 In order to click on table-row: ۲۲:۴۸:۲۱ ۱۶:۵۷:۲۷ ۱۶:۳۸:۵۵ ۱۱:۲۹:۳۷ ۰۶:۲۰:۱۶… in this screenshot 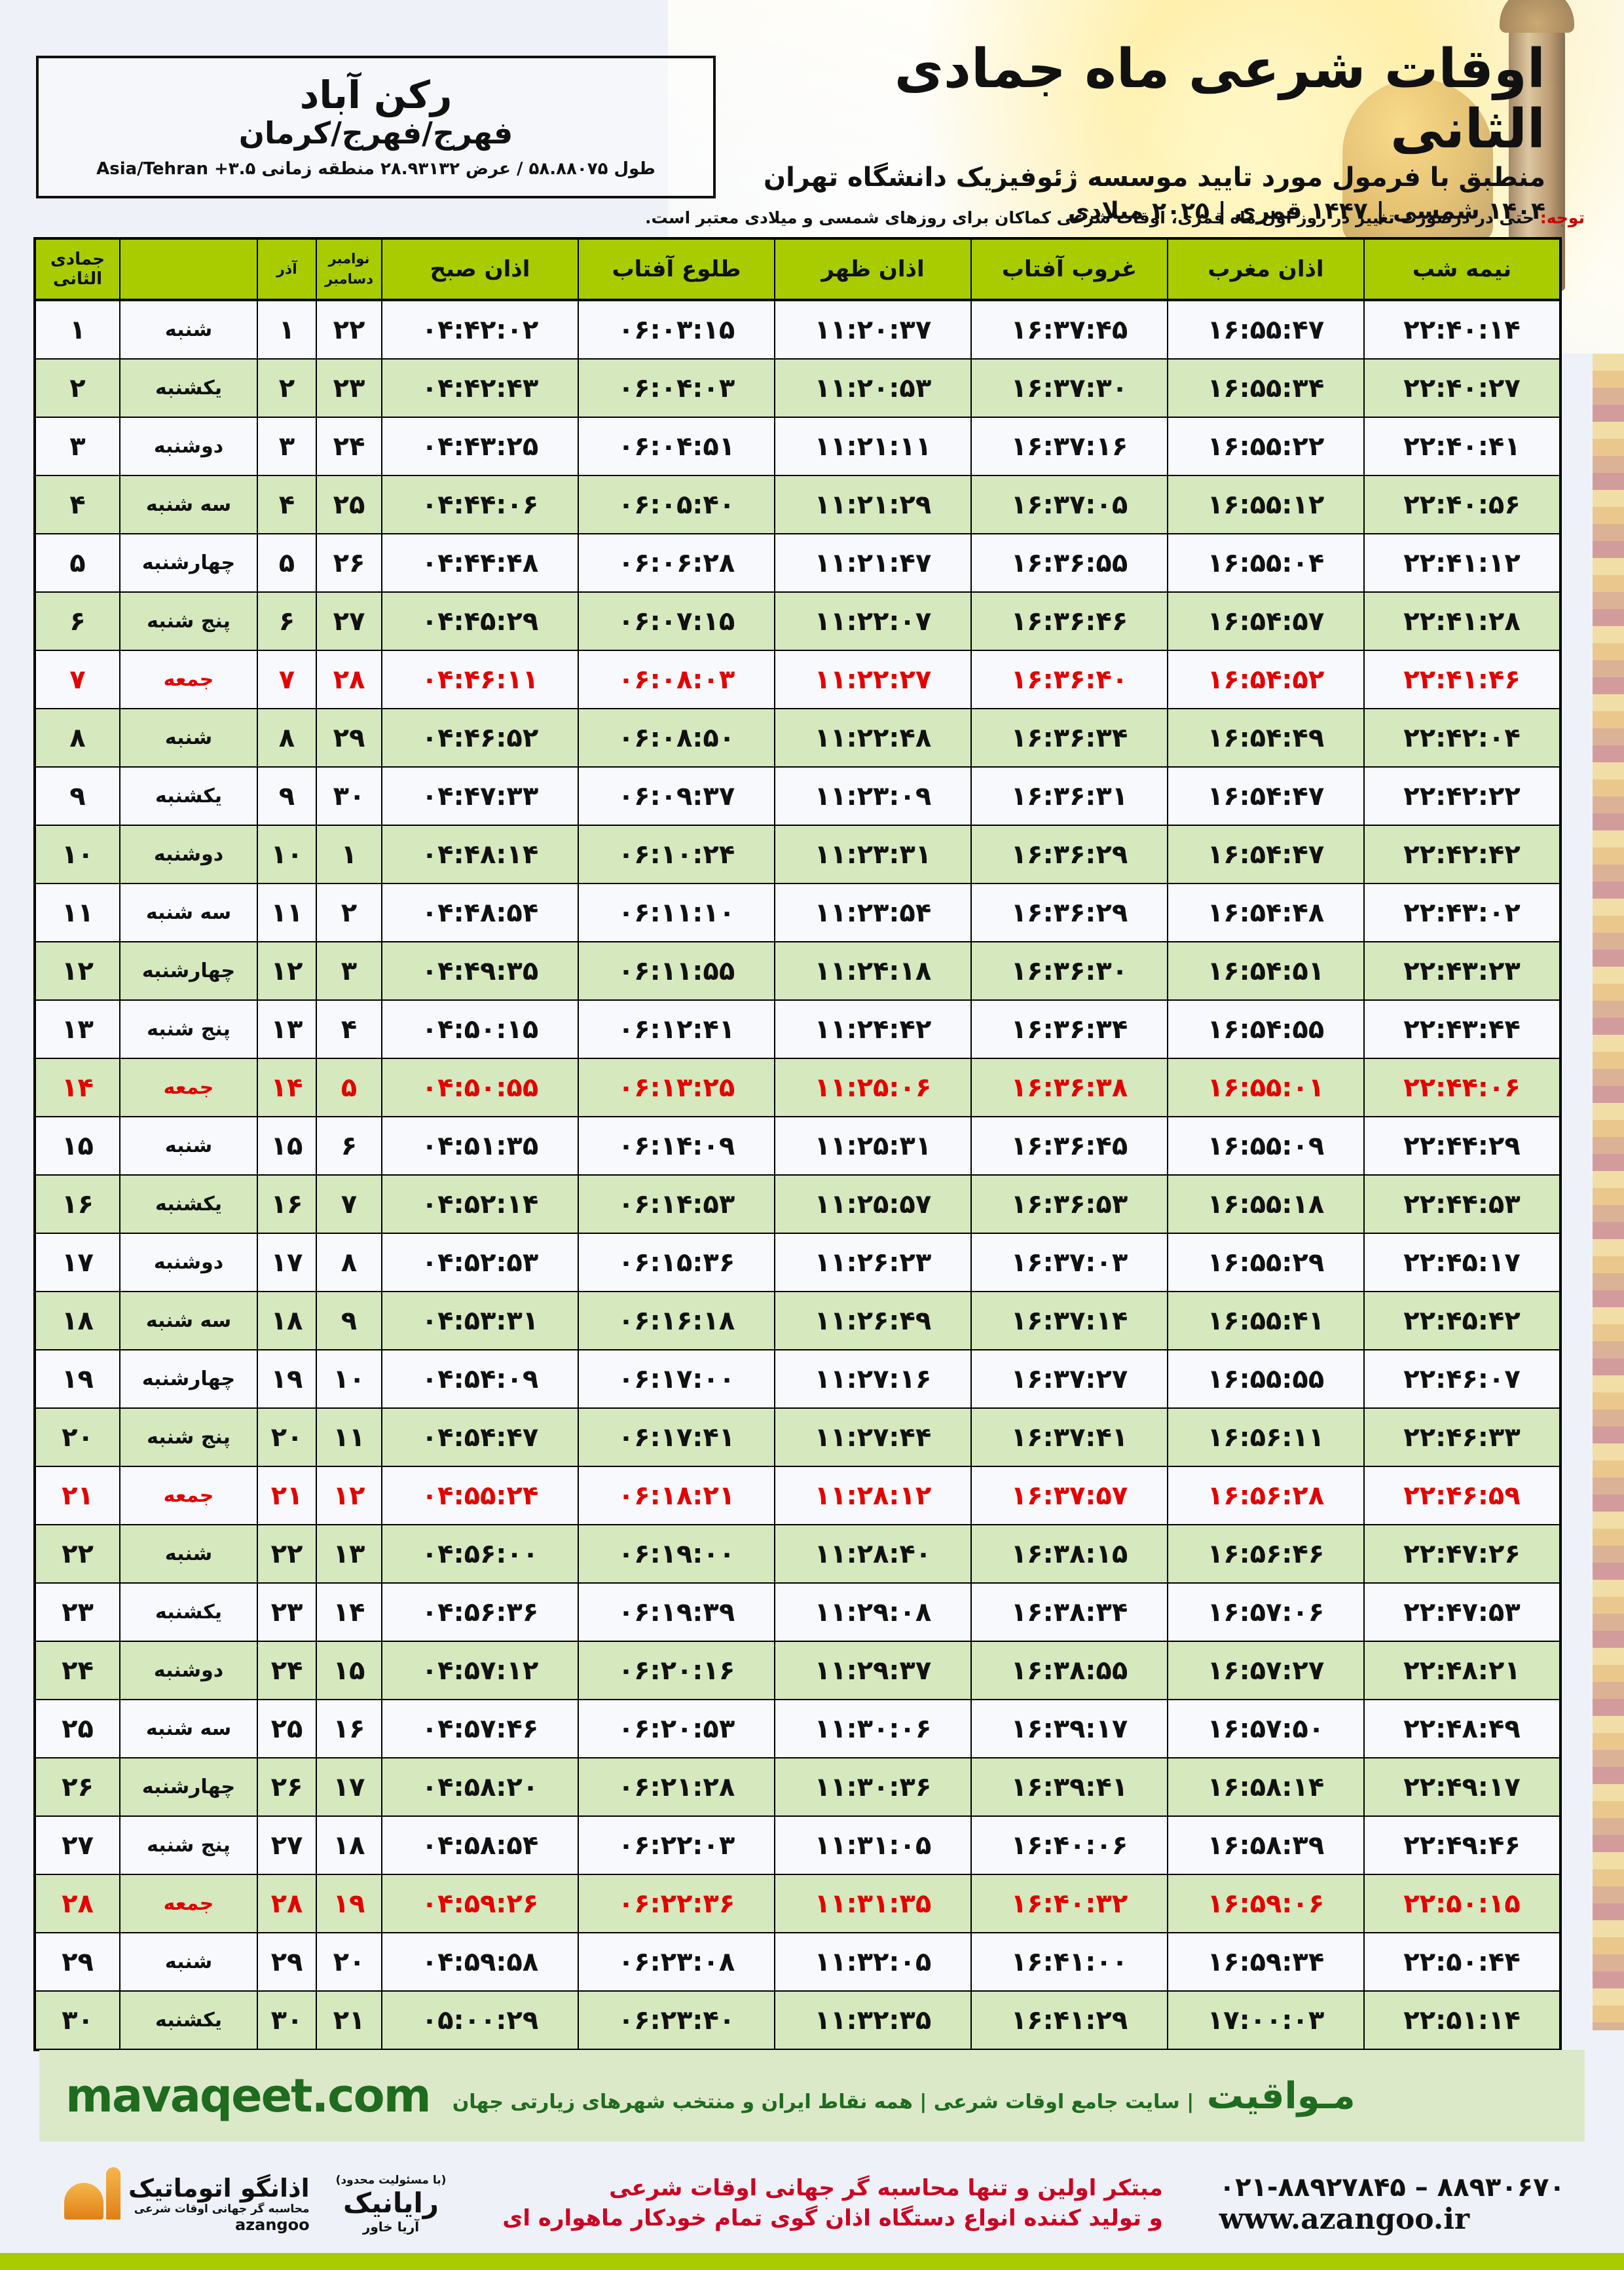, I will do `click(797, 1670)`.